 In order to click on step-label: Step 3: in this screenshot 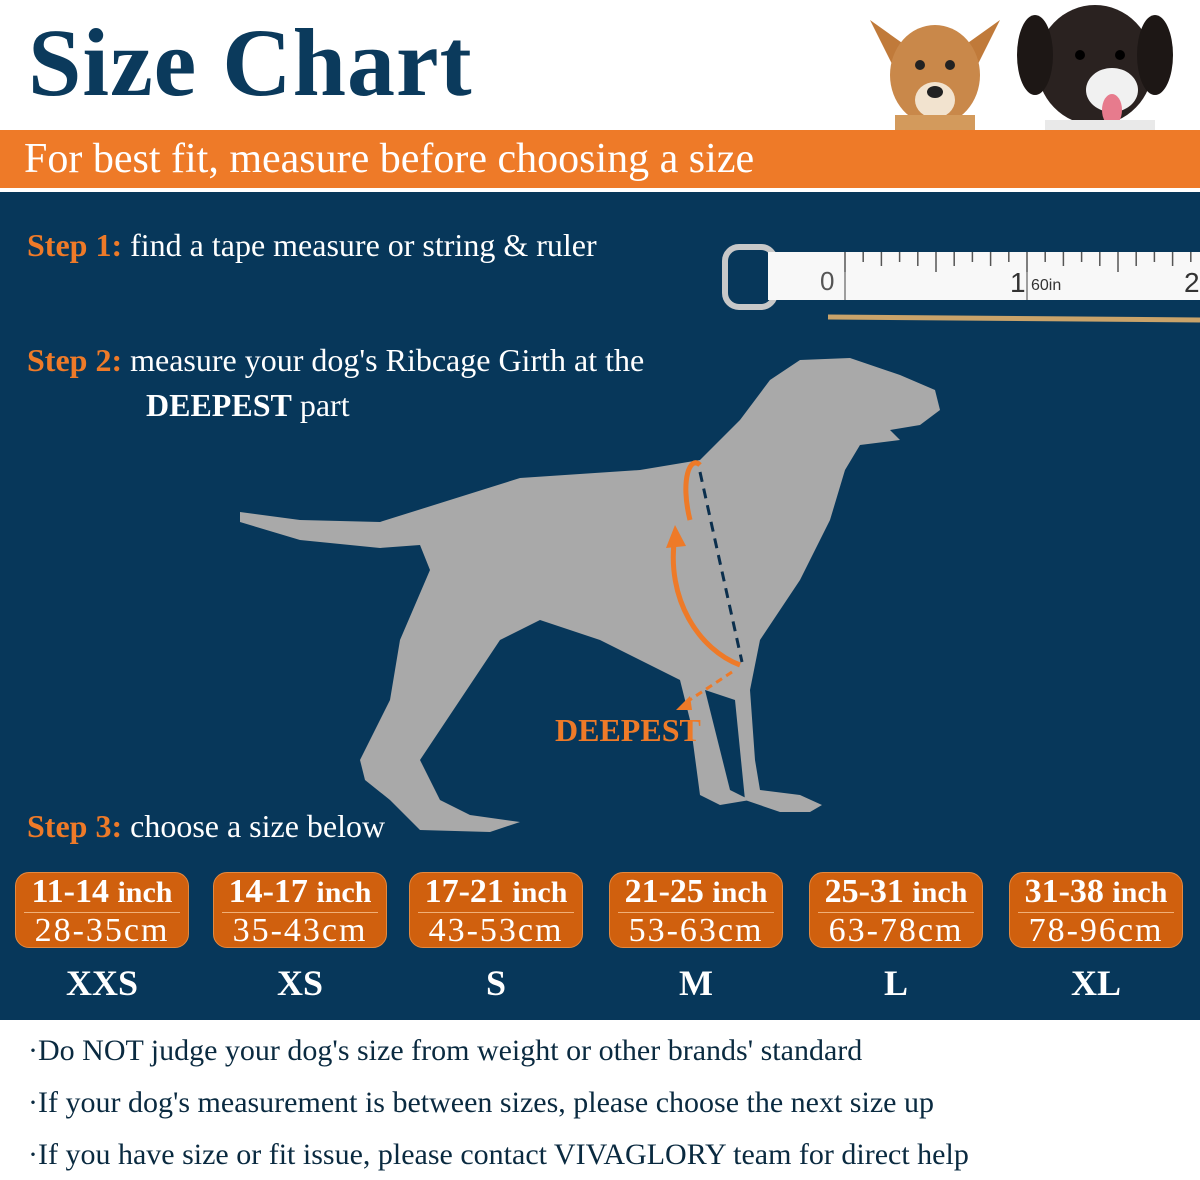, I will do `click(75, 826)`.